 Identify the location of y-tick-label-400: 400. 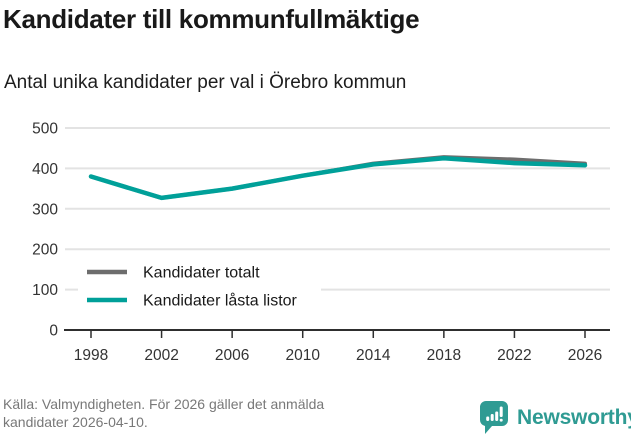
(45, 169).